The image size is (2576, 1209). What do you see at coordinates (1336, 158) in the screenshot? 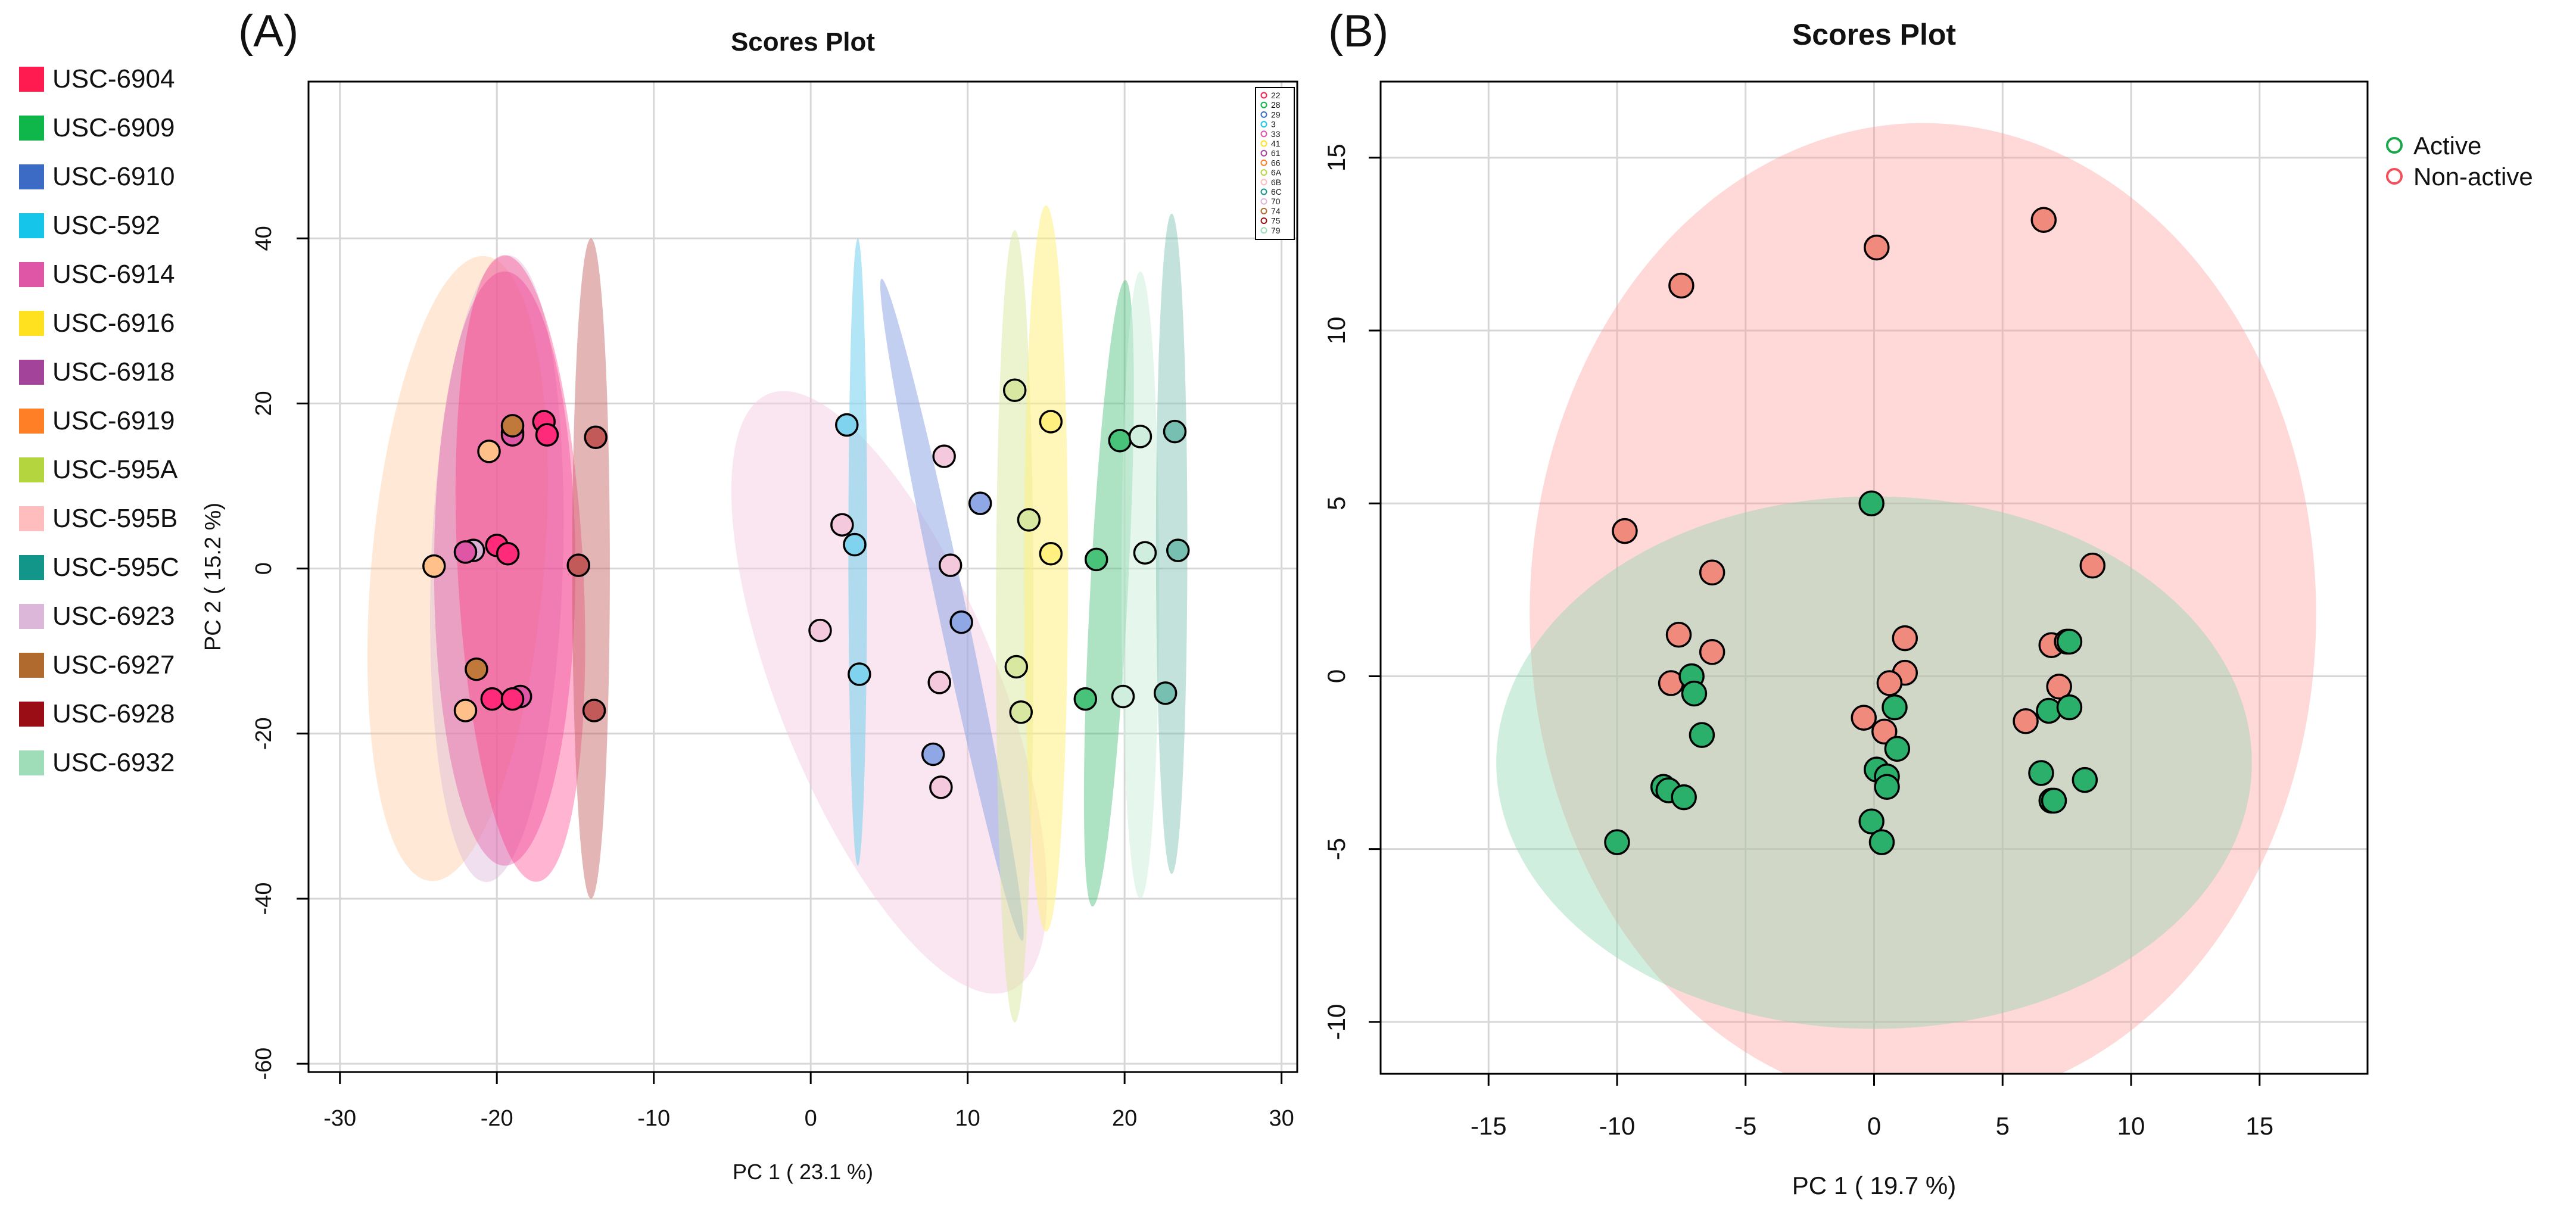
I see `y-tick-label: 15` at bounding box center [1336, 158].